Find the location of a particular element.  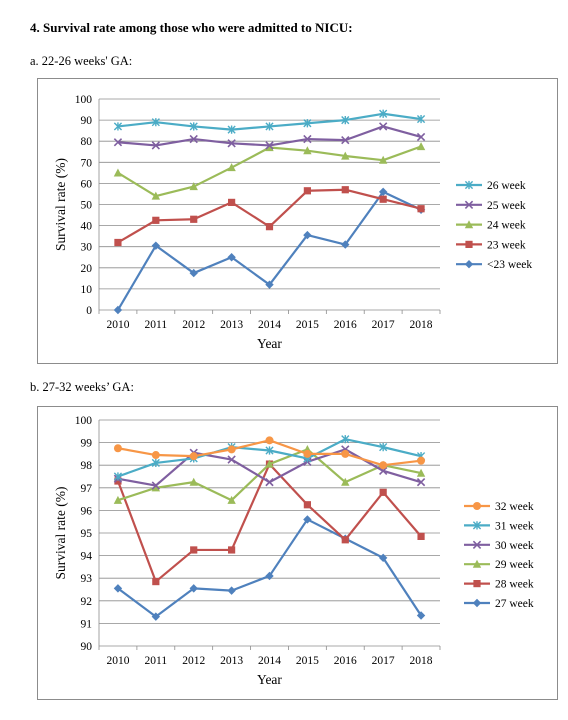

y-tick-label: 30 is located at coordinates (87, 248).